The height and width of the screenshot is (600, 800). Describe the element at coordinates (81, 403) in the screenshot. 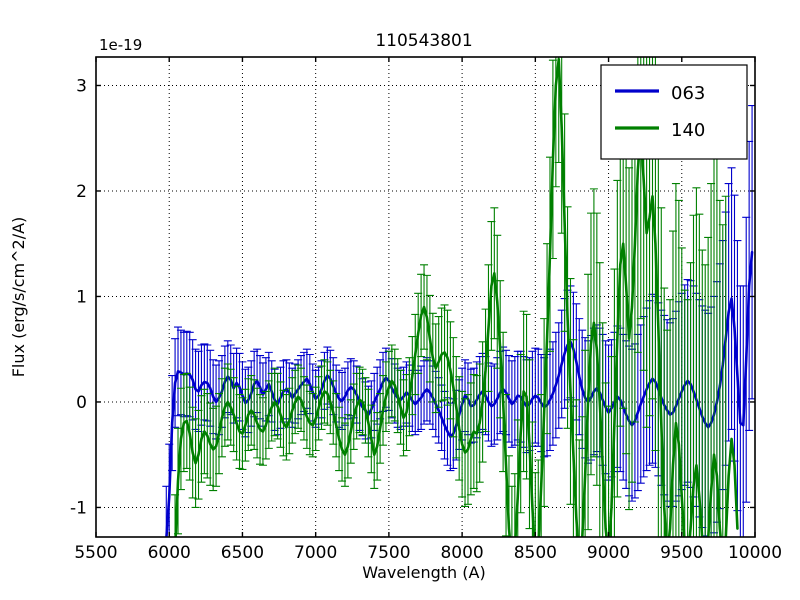

I see `y-tick-label: 0` at that location.